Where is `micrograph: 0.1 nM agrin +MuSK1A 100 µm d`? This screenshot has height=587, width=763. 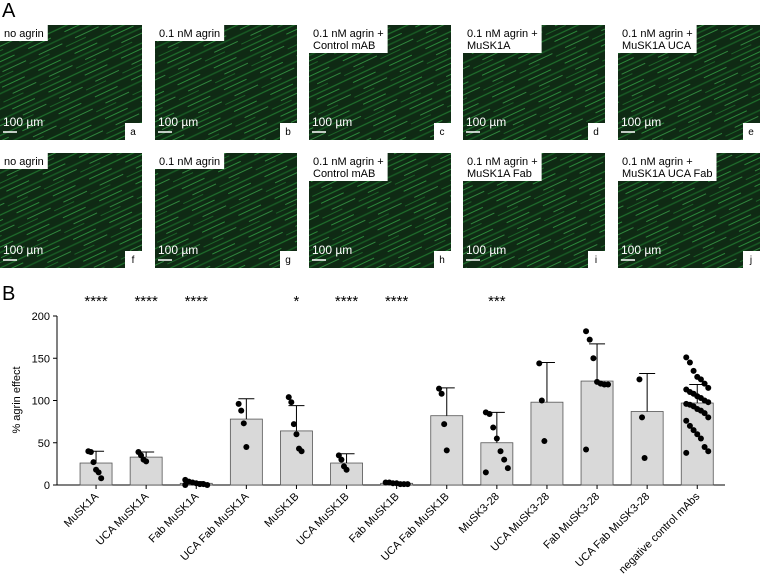 micrograph: 0.1 nM agrin +MuSK1A 100 µm d is located at coordinates (534, 82).